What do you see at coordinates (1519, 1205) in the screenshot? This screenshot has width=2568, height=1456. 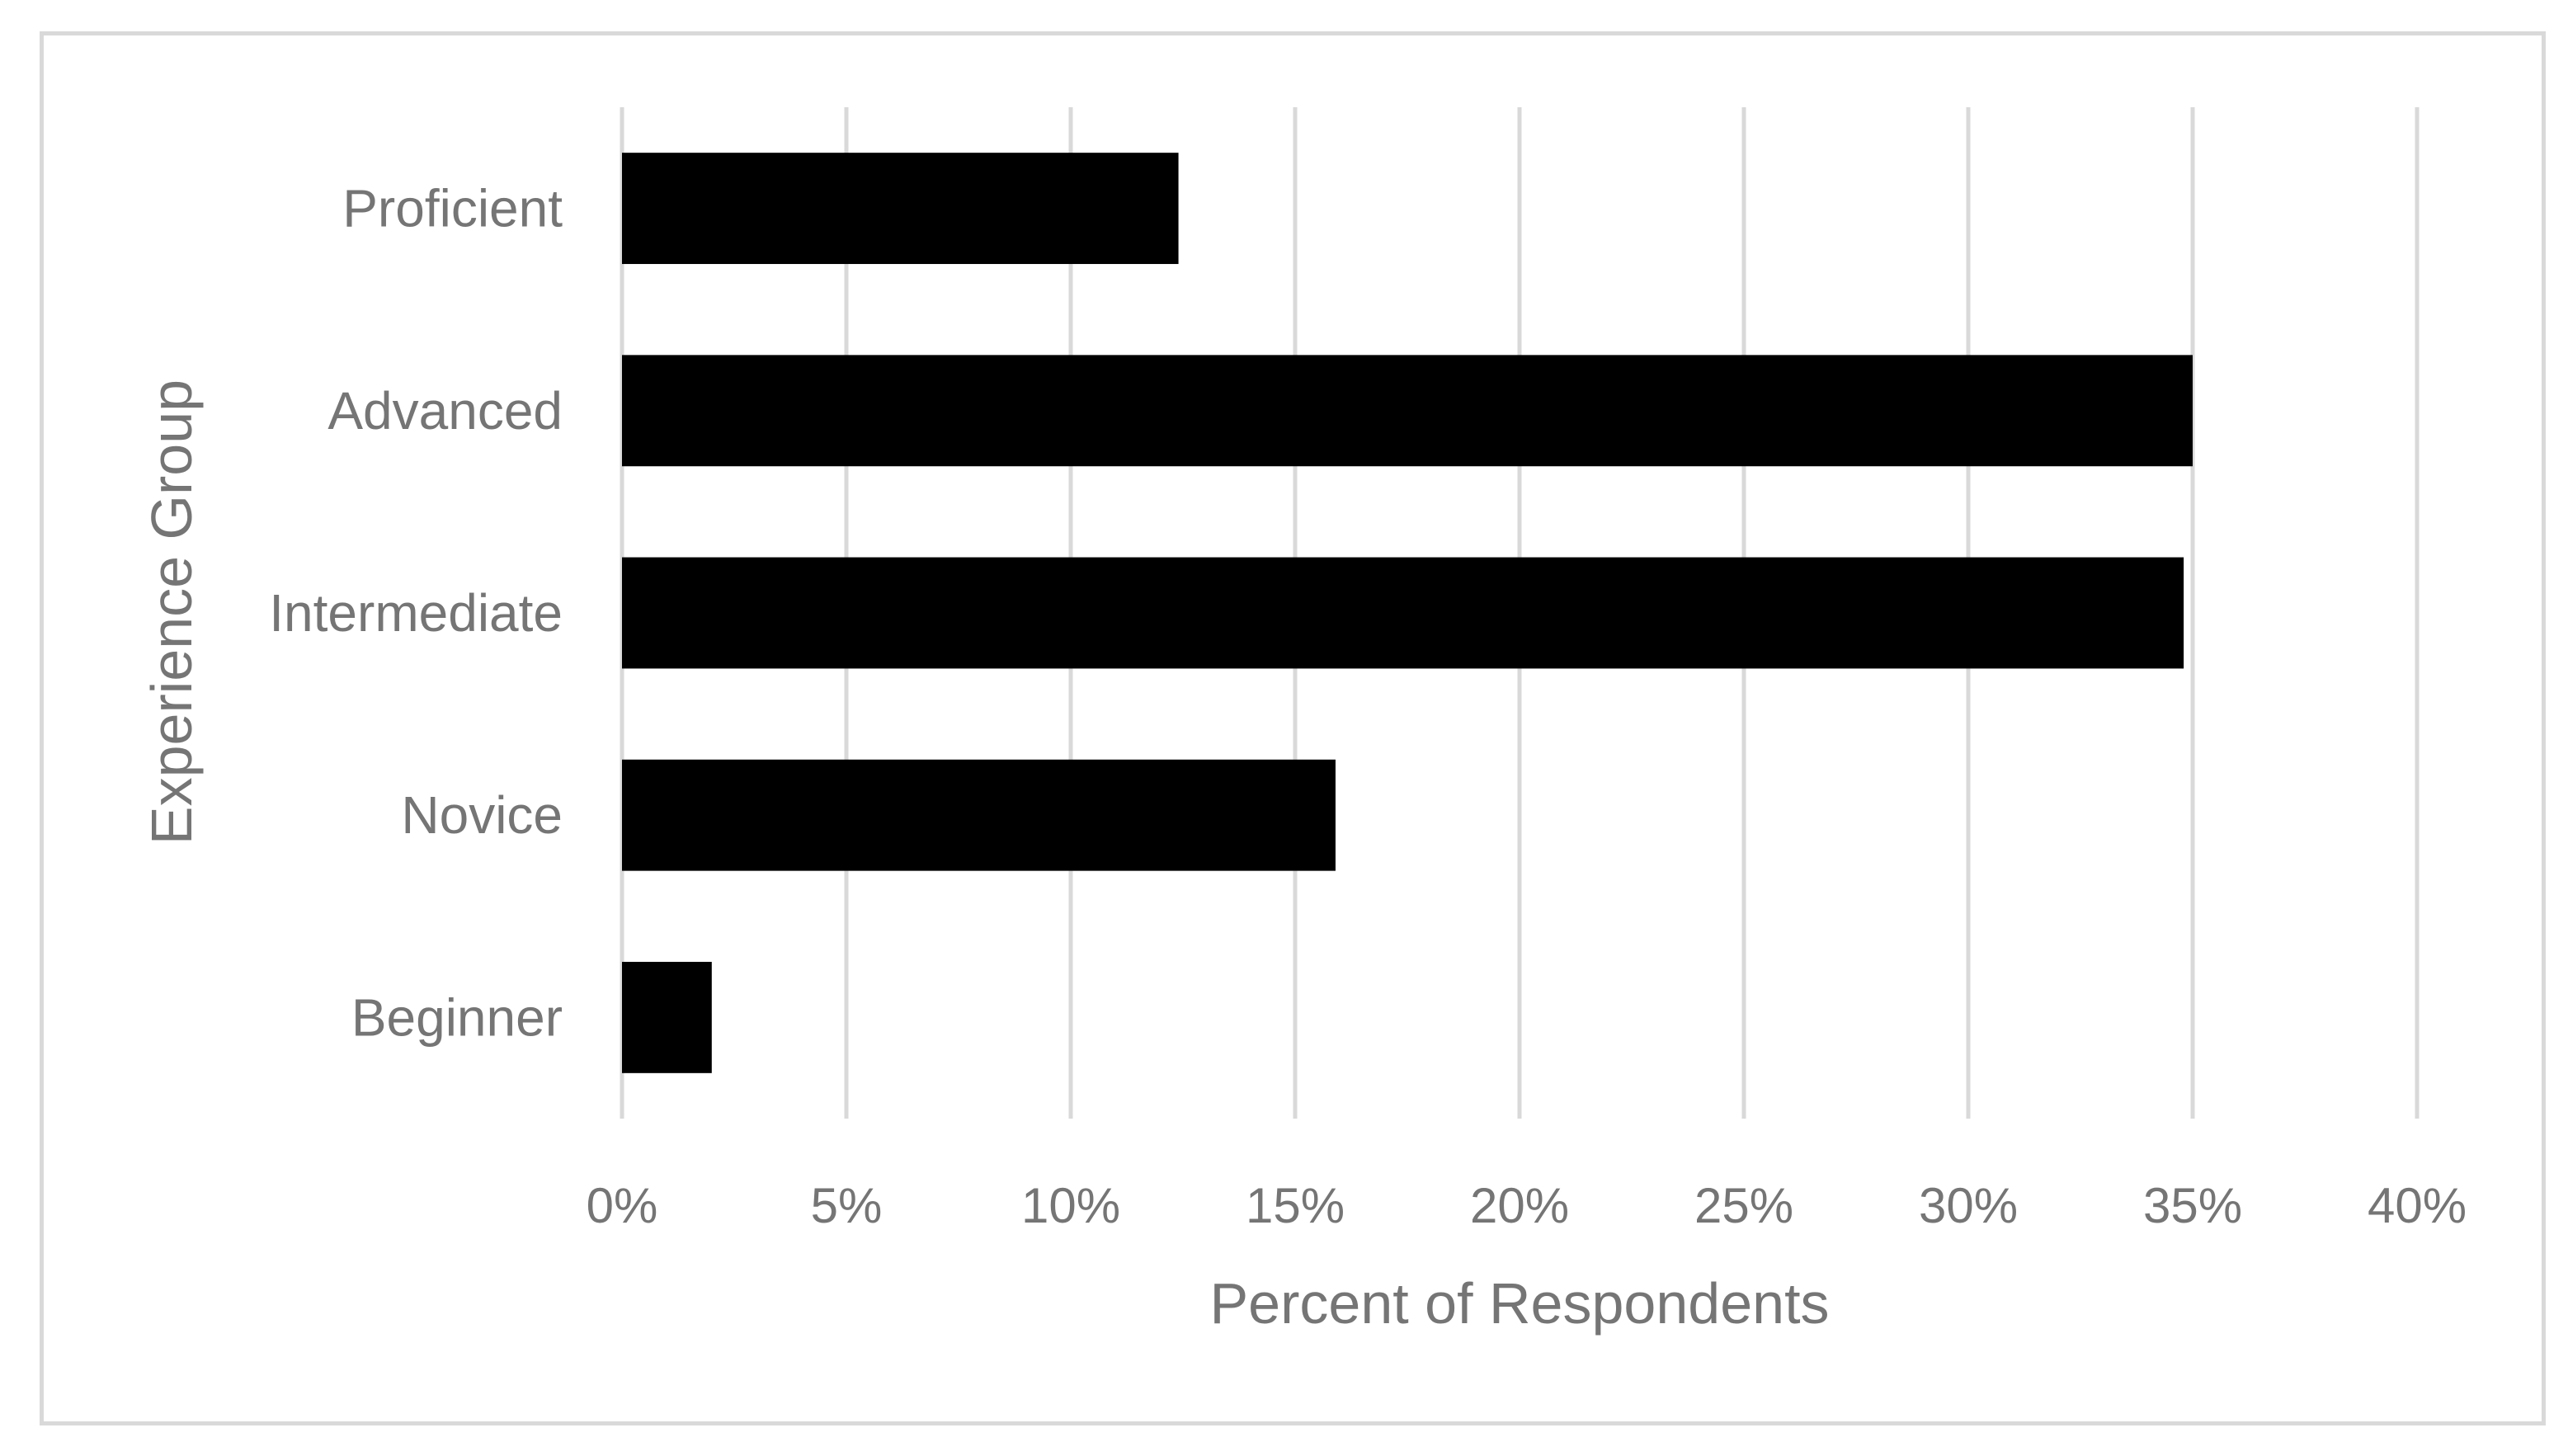 I see `x-tick-label: 20%` at bounding box center [1519, 1205].